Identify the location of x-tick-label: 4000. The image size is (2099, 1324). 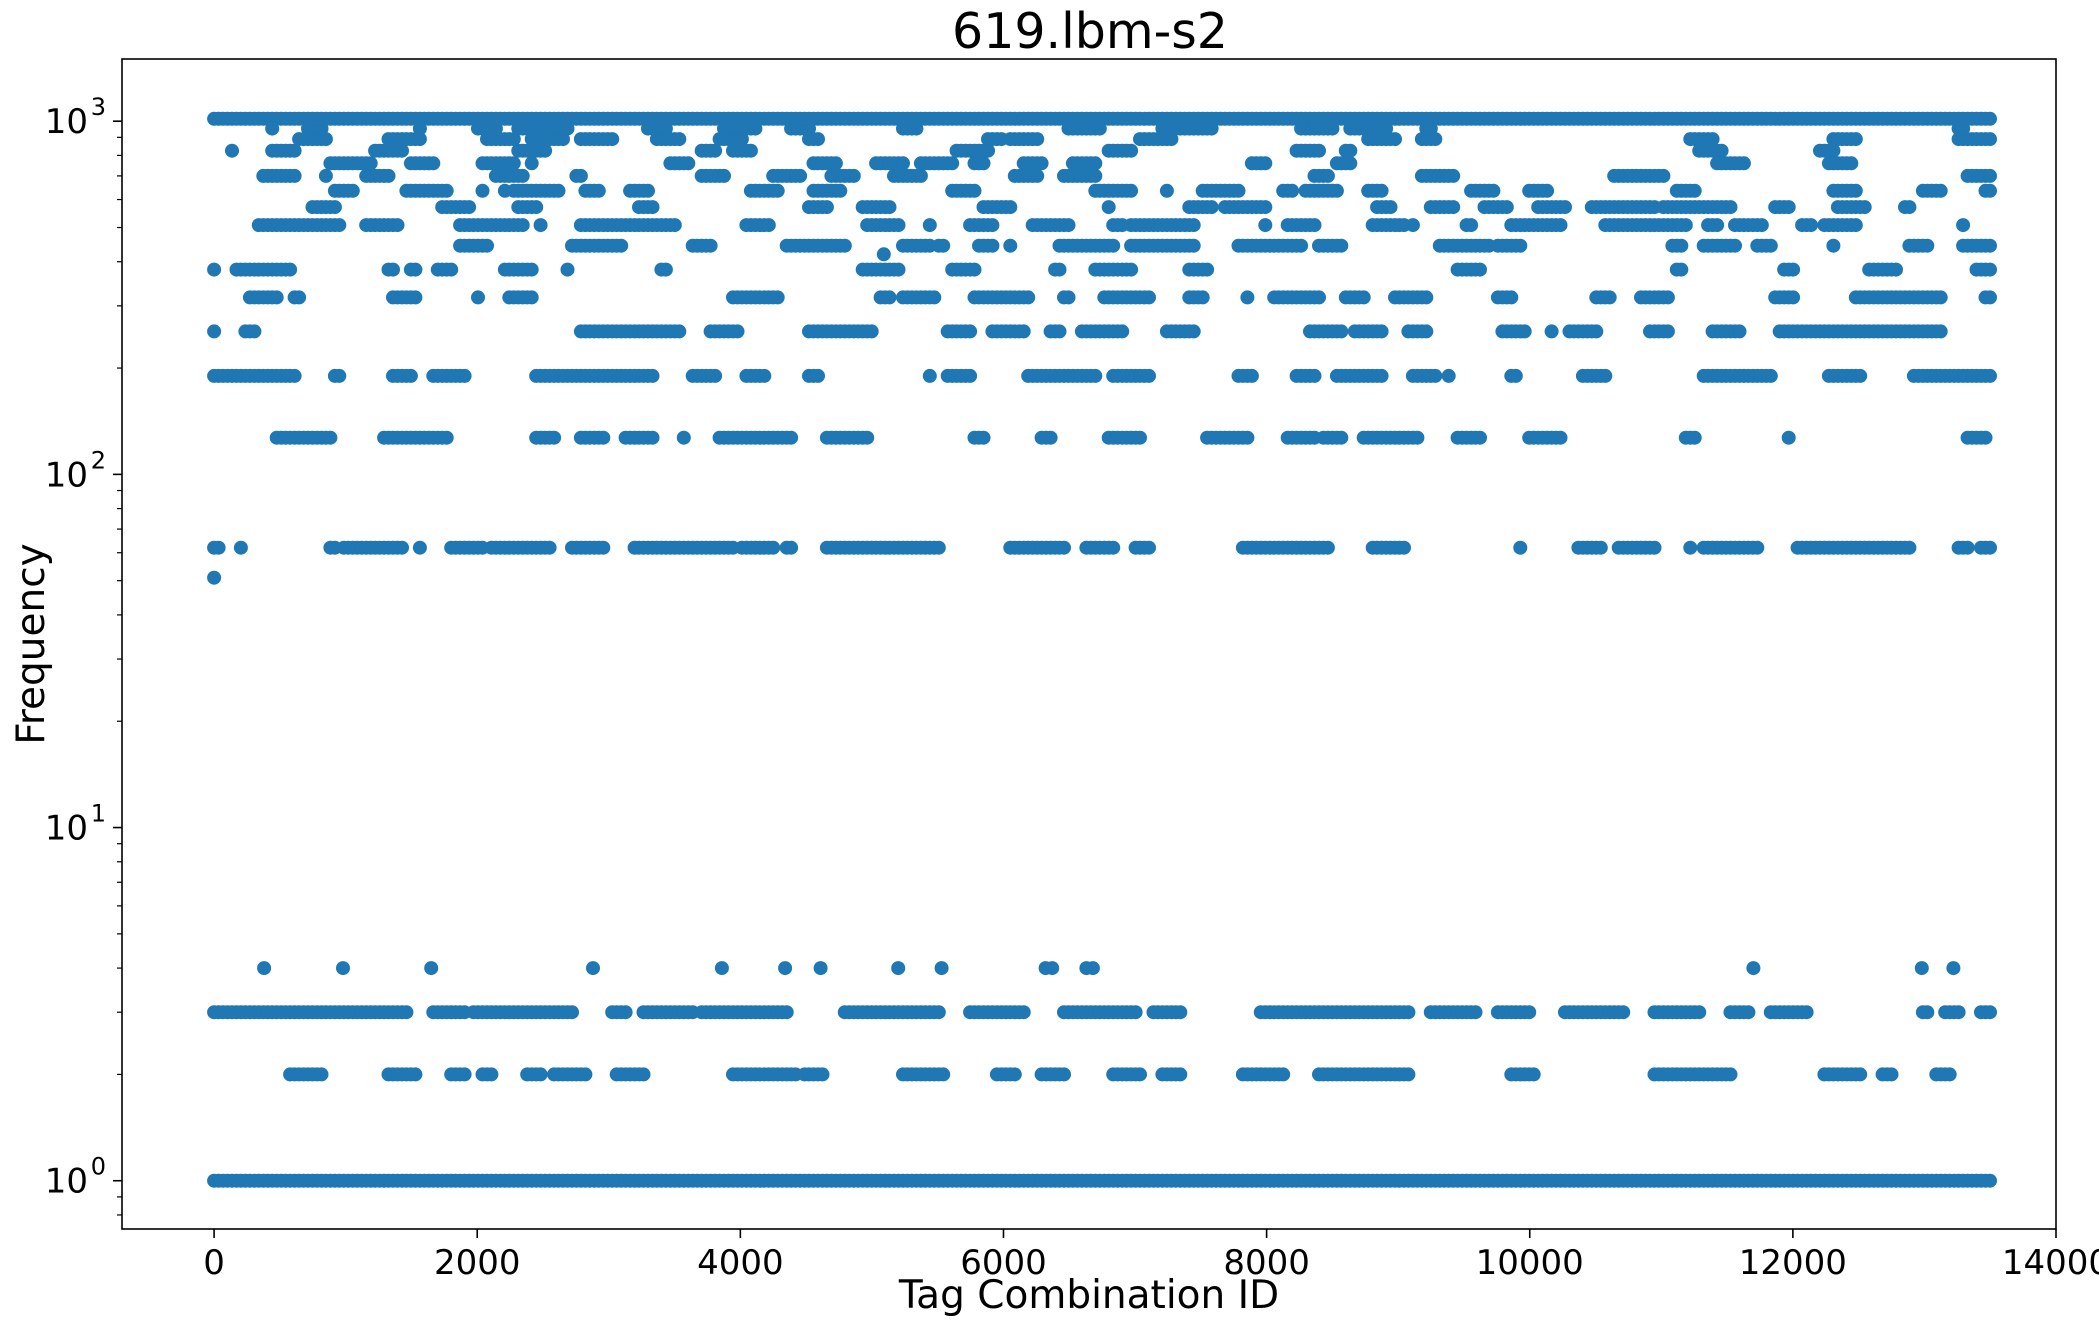
(740, 1263).